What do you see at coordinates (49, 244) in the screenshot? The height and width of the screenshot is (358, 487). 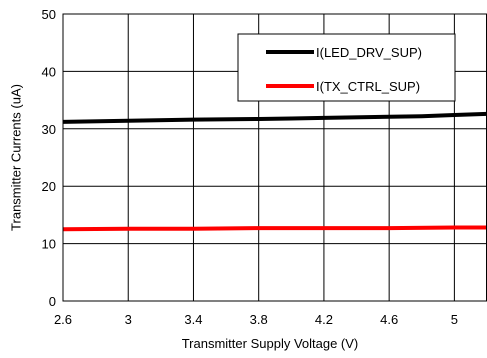 I see `y-tick-label: 10` at bounding box center [49, 244].